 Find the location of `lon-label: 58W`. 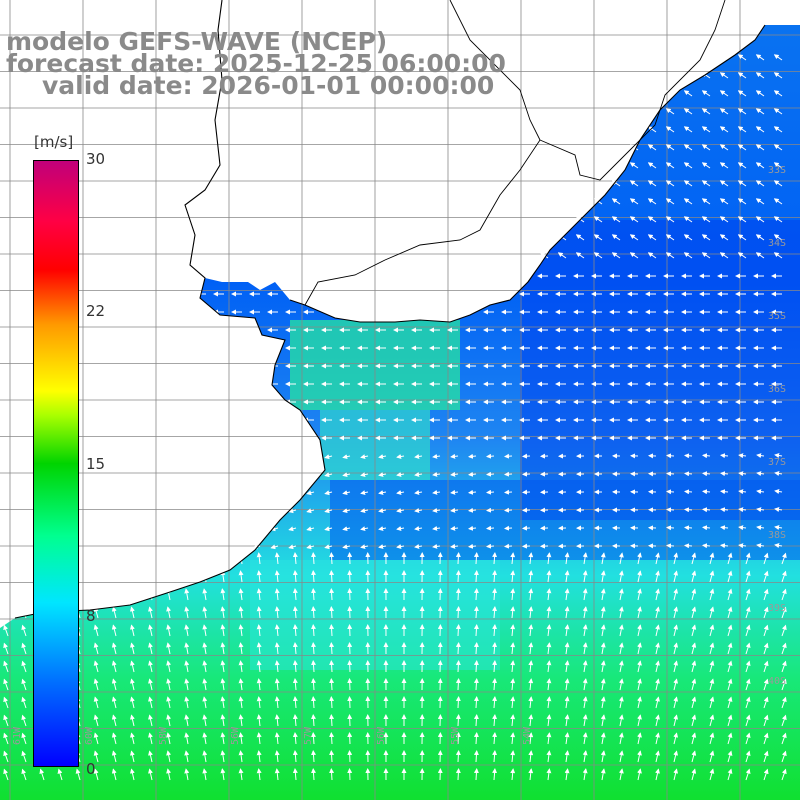

lon-label: 58W is located at coordinates (163, 735).